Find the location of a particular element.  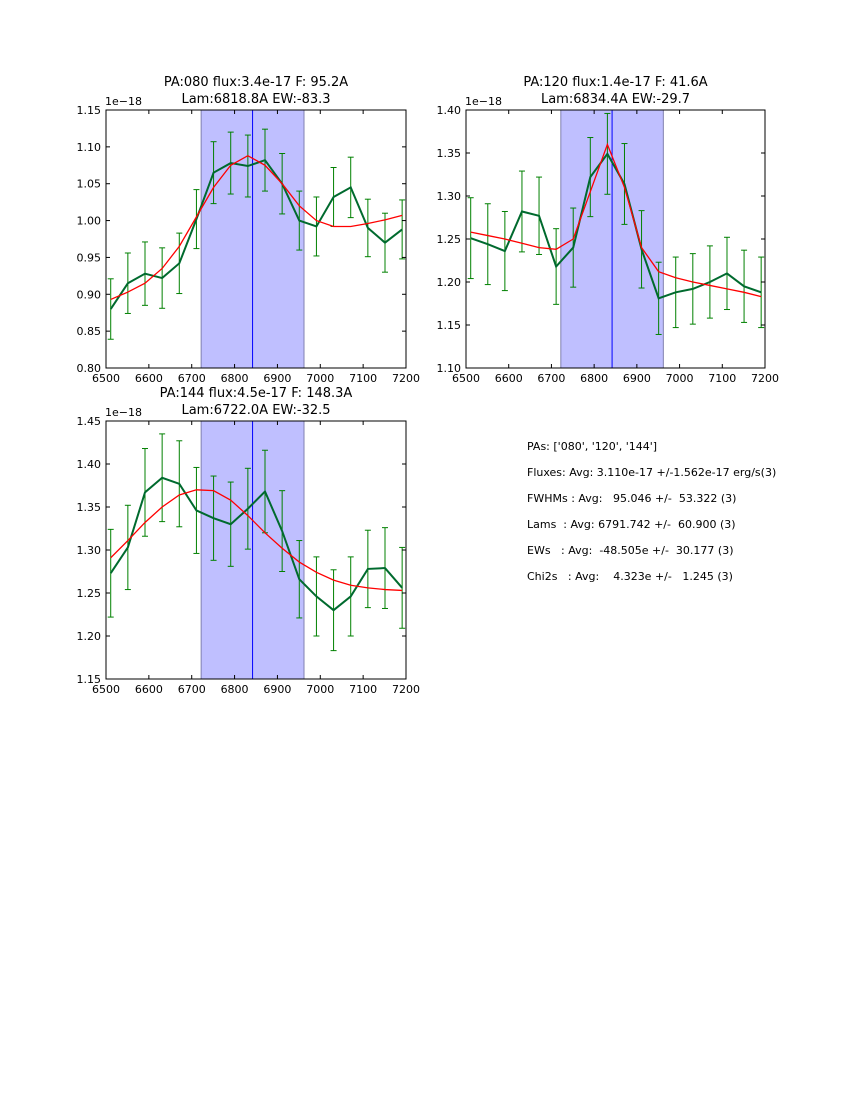

subplot-title: Lam:6722.0A EW:-32.5 is located at coordinates (255, 410).